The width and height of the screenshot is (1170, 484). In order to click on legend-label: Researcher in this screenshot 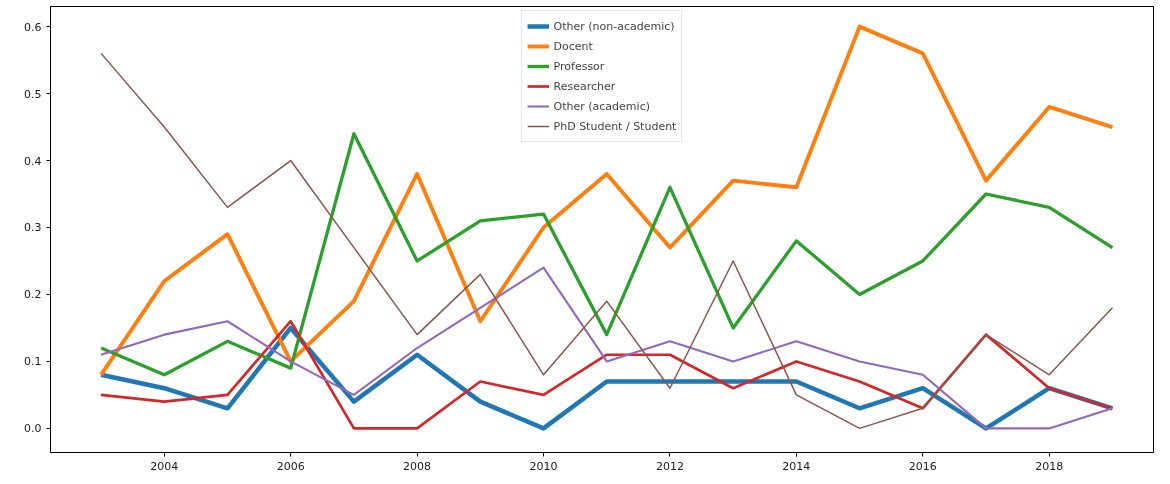, I will do `click(584, 86)`.